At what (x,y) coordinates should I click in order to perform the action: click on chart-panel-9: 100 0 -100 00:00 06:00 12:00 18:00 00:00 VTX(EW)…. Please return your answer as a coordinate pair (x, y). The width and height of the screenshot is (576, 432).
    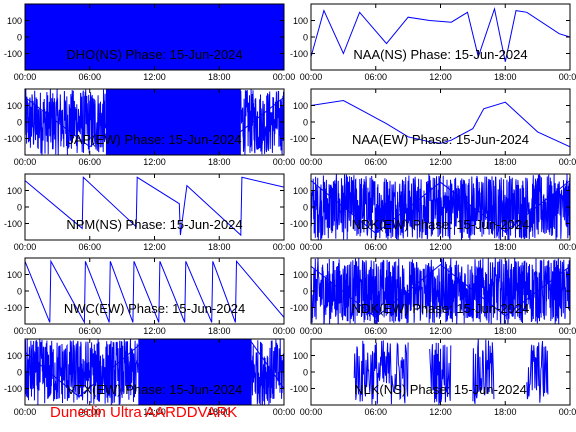
    Looking at the image, I should click on (150, 377).